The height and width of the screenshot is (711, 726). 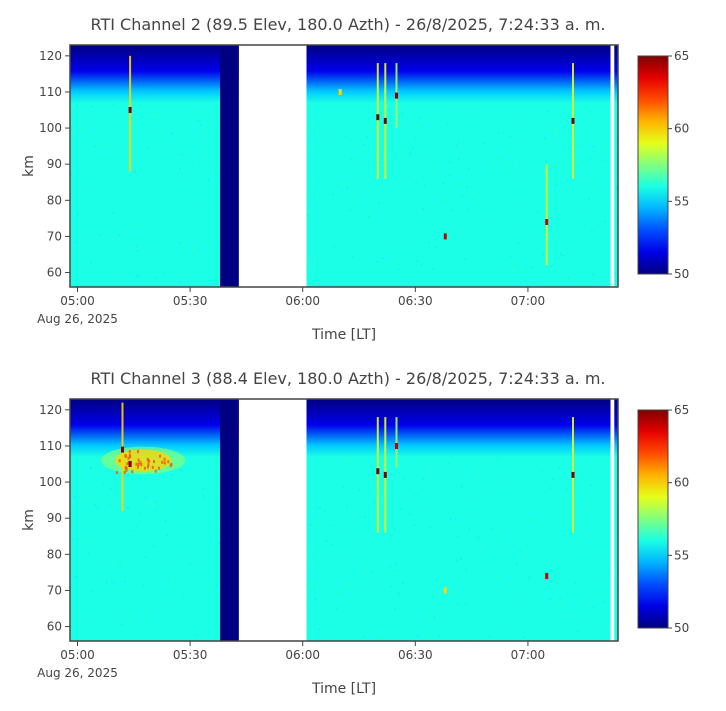 What do you see at coordinates (77, 301) in the screenshot?
I see `x-tick-label: 05:00` at bounding box center [77, 301].